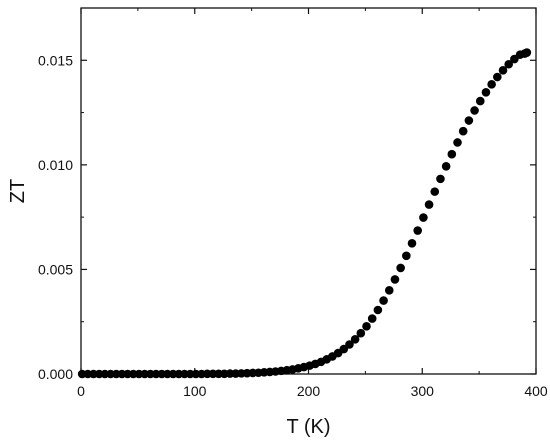  What do you see at coordinates (55, 165) in the screenshot?
I see `y-tick-label: 0.010` at bounding box center [55, 165].